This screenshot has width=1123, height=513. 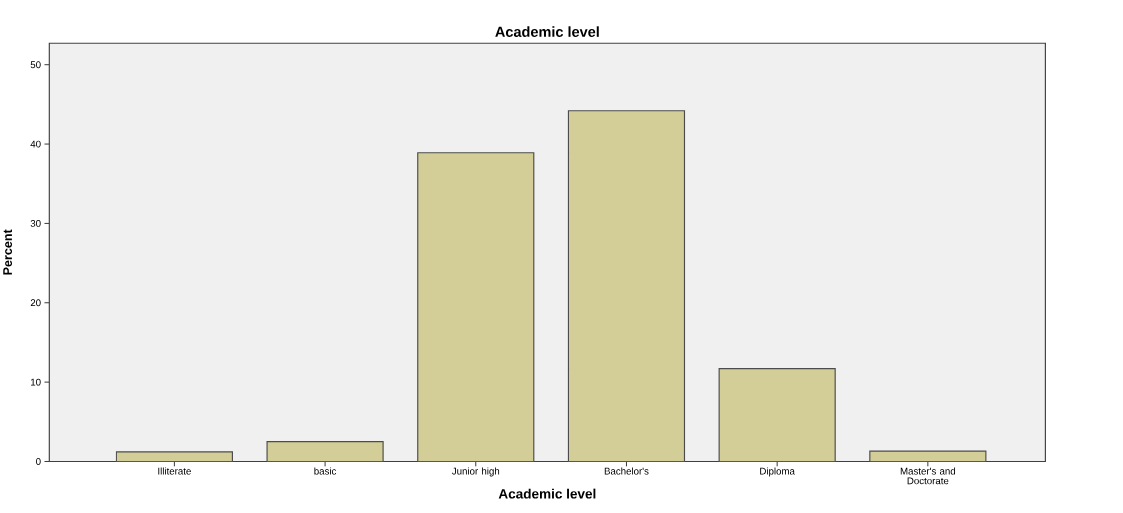 What do you see at coordinates (547, 493) in the screenshot?
I see `x-axis-title: Academic level` at bounding box center [547, 493].